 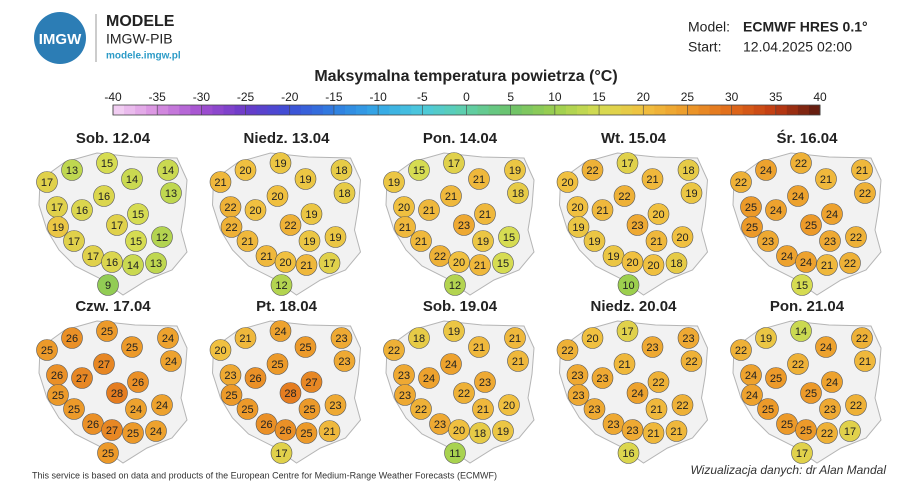 What do you see at coordinates (341, 171) in the screenshot?
I see `temperature-label: 18` at bounding box center [341, 171].